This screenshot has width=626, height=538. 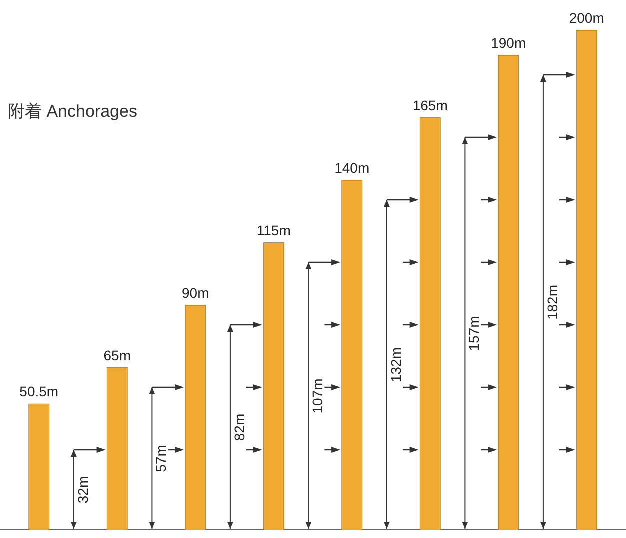 What do you see at coordinates (273, 230) in the screenshot?
I see `data-label: 115m` at bounding box center [273, 230].